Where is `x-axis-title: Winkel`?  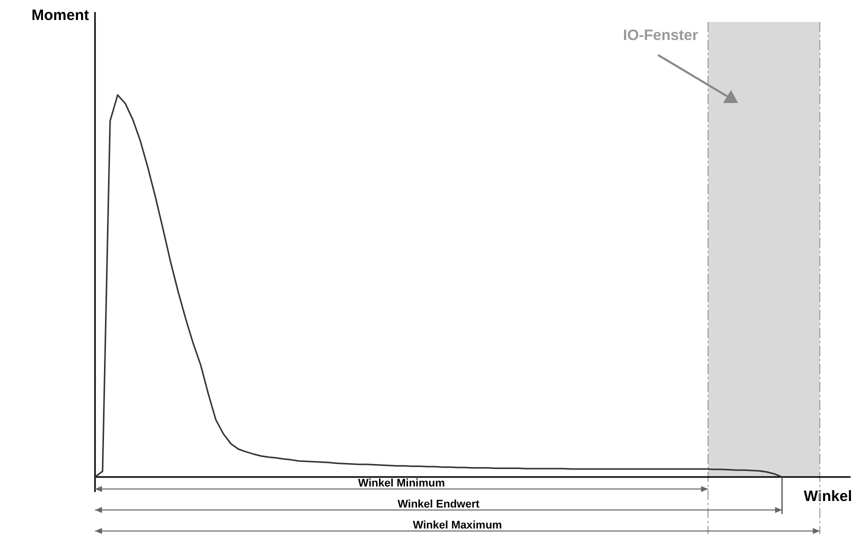 x-axis-title: Winkel is located at coordinates (828, 496).